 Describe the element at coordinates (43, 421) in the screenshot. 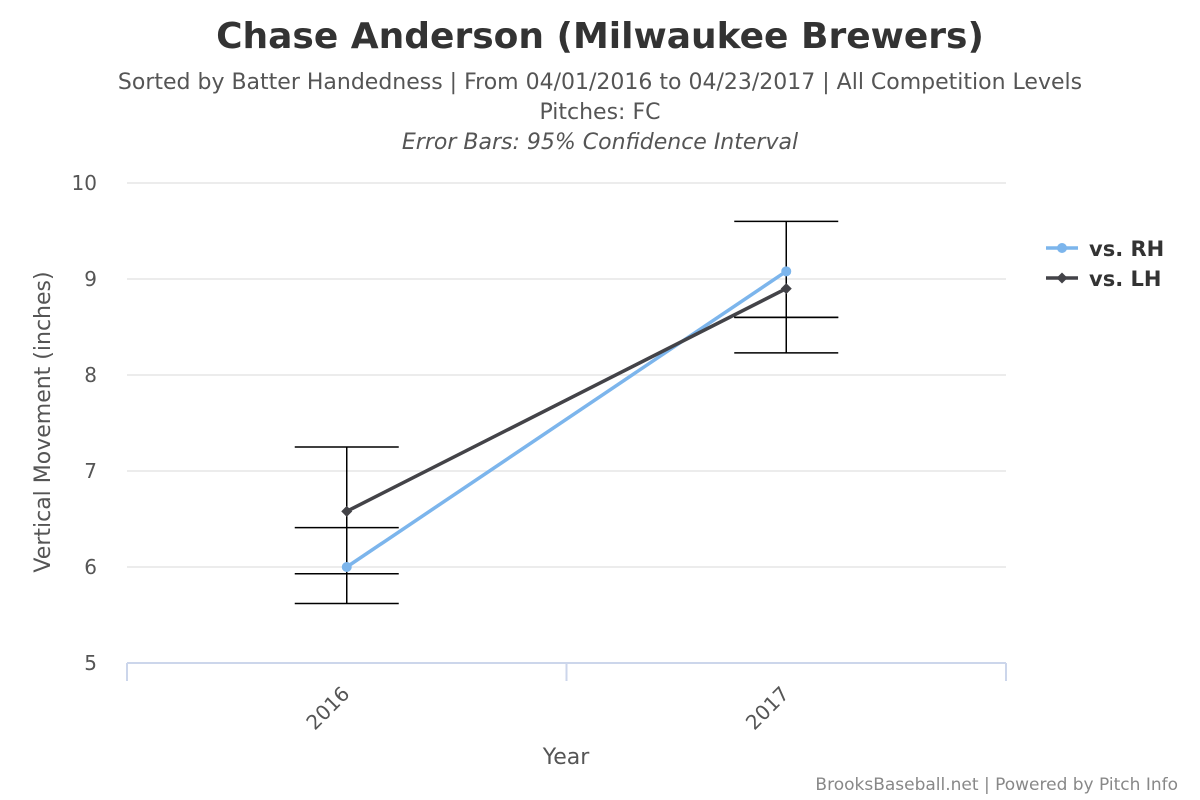

I see `y-axis-title: Vertical Movement (inches)` at that location.